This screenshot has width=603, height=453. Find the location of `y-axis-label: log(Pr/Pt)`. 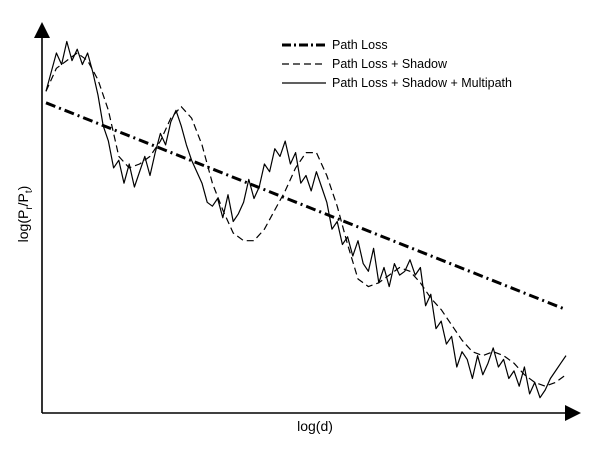

y-axis-label: log(Pr/Pt) is located at coordinates (25, 214).